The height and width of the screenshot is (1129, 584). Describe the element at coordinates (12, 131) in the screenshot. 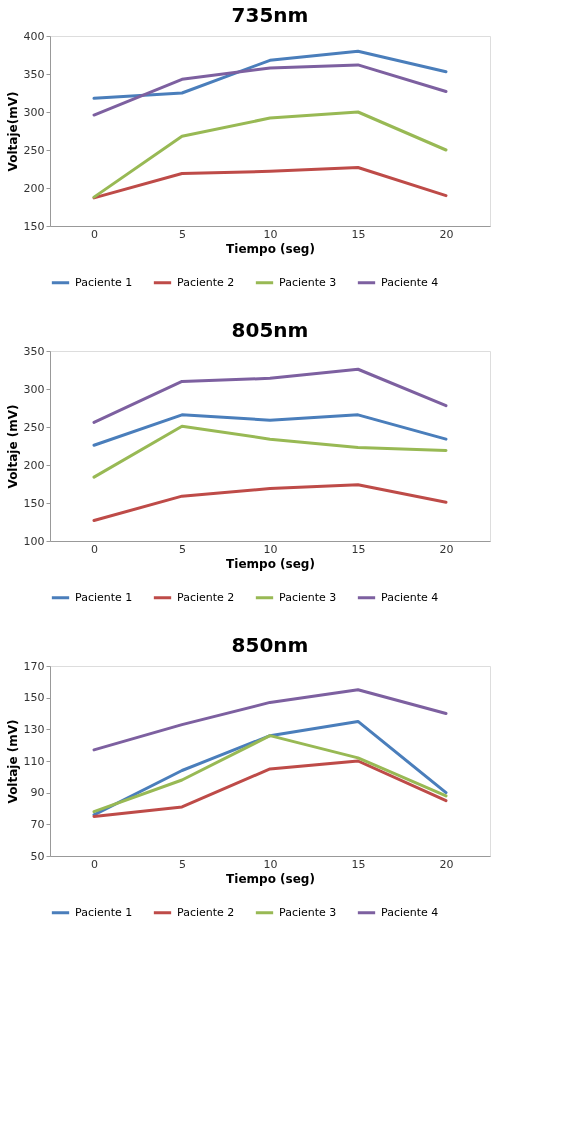

I see `y-axis-title: Voltaje(mV)` at that location.